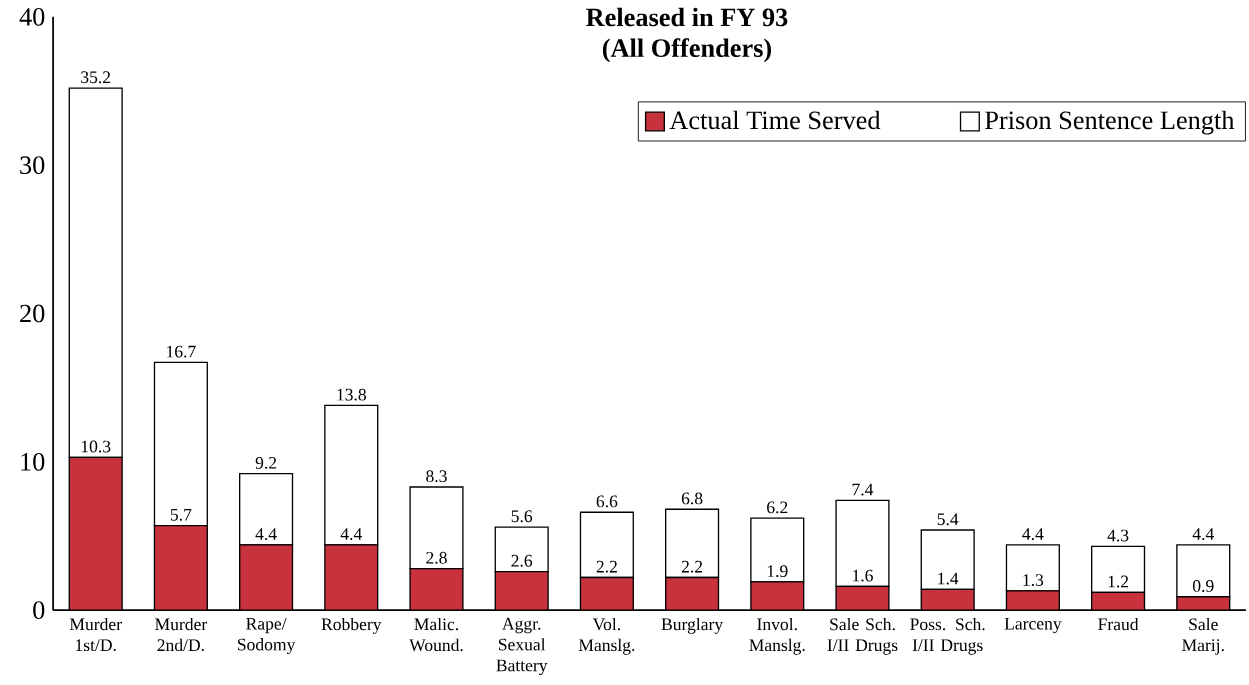  What do you see at coordinates (777, 507) in the screenshot?
I see `total-label: 6.2` at bounding box center [777, 507].